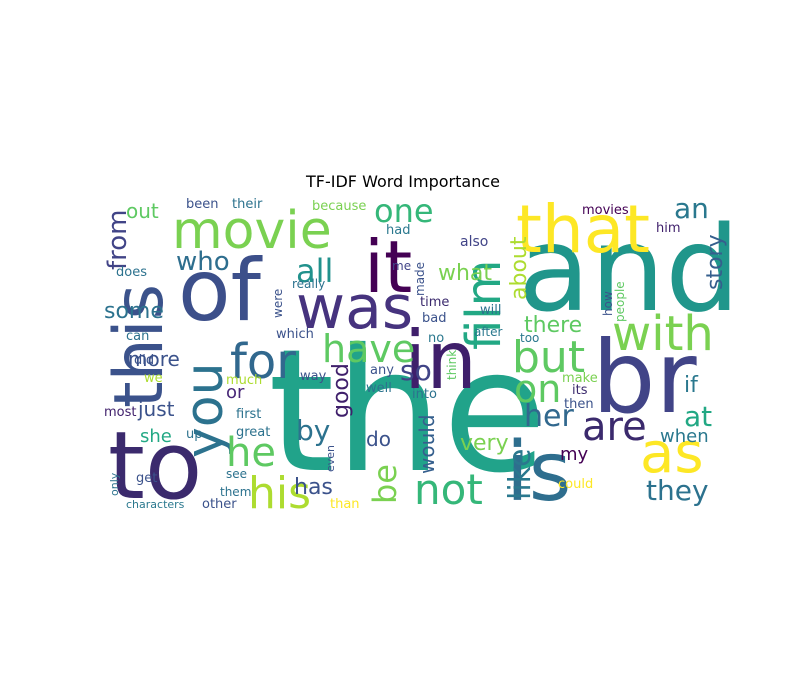  Describe the element at coordinates (382, 370) in the screenshot. I see `word-any: any` at that location.